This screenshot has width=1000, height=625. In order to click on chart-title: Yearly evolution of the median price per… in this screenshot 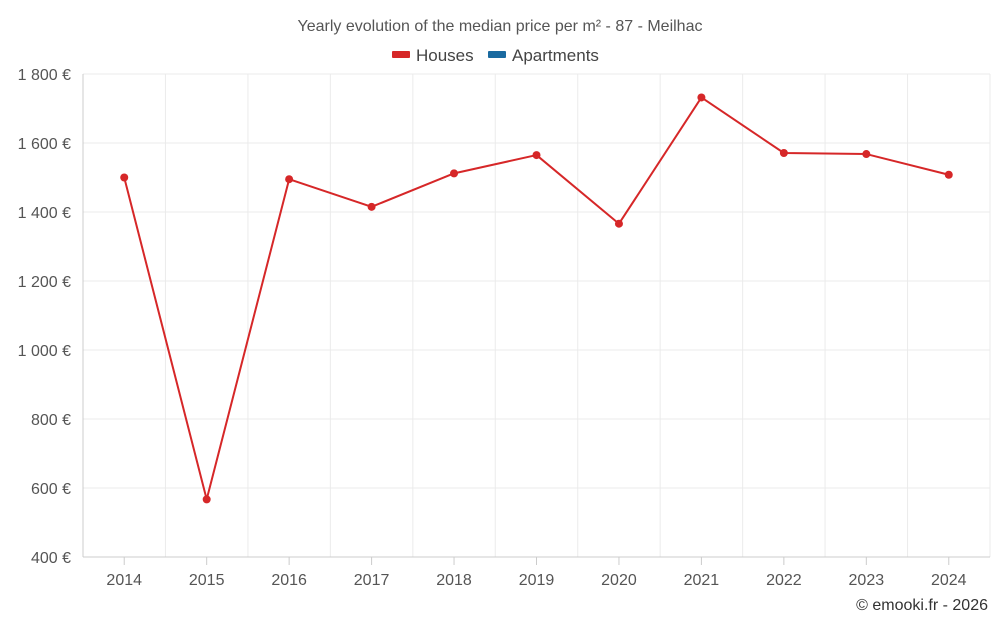, I will do `click(500, 26)`.